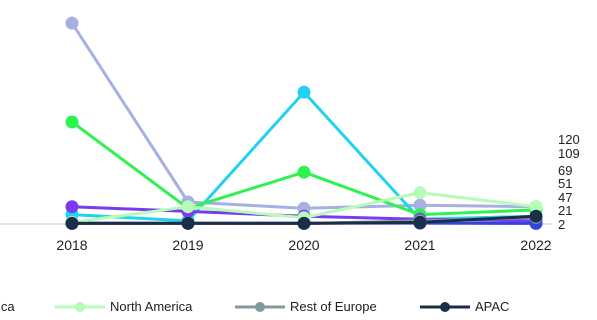 The height and width of the screenshot is (320, 597). I want to click on end-value-label: 21, so click(565, 210).